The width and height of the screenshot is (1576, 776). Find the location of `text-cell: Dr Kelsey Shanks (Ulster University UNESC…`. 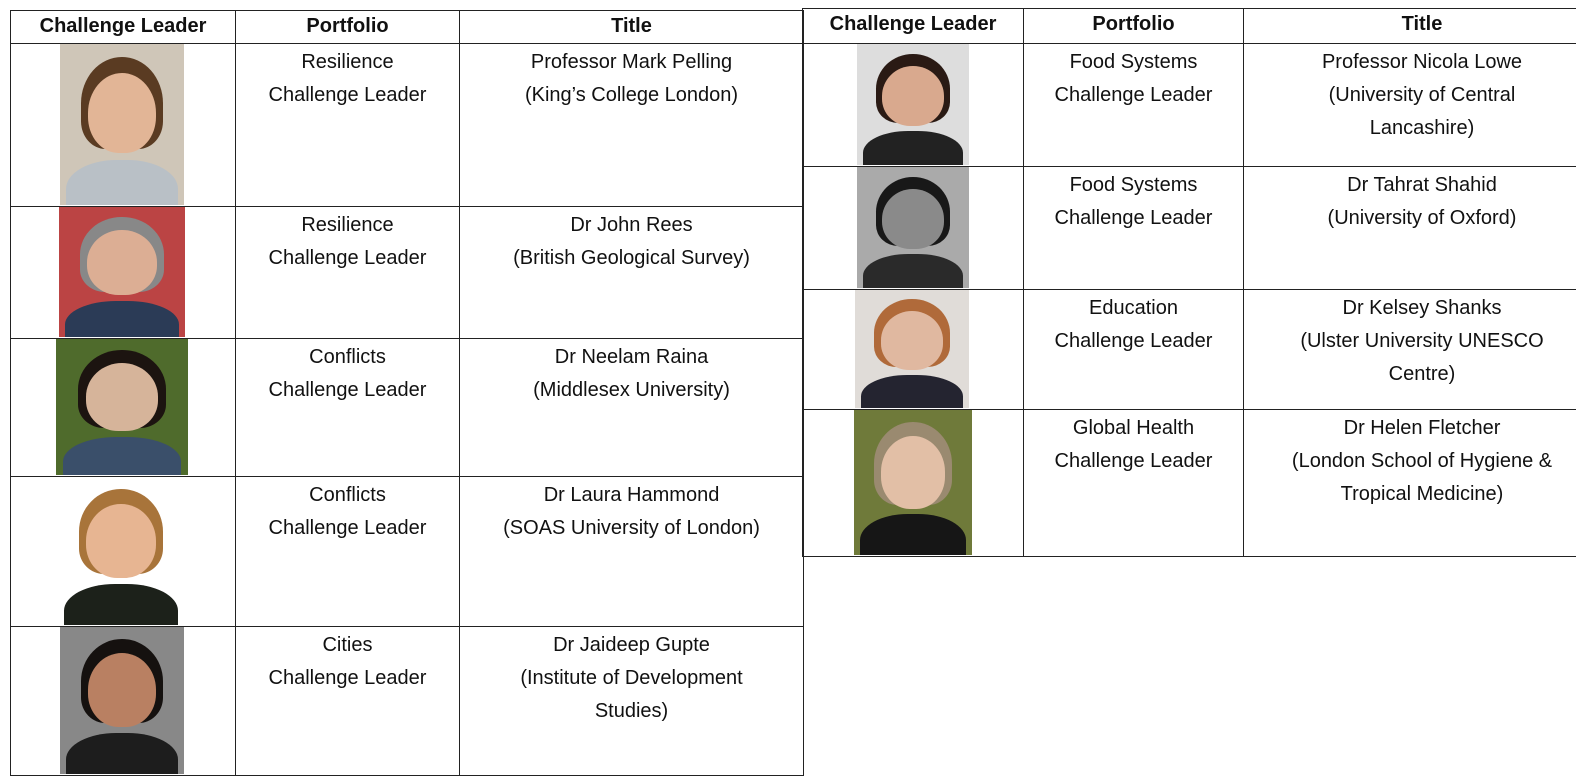

text-cell: Dr Kelsey Shanks (Ulster University UNESC… is located at coordinates (1409, 349).